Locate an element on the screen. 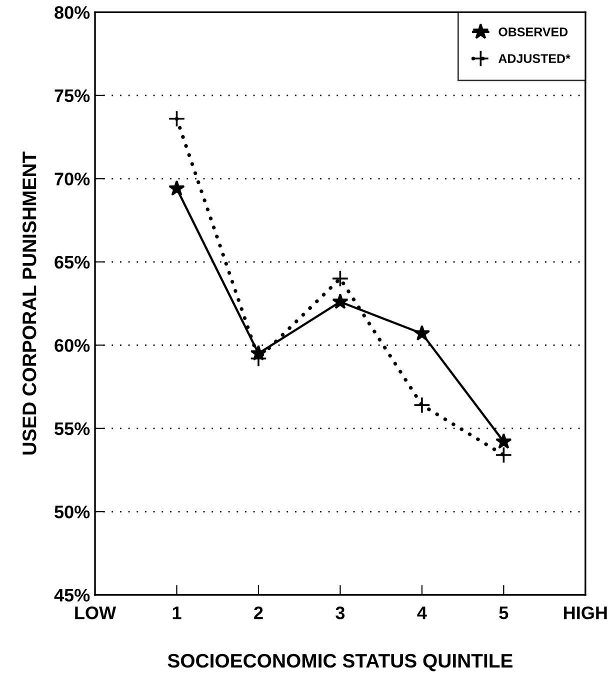  x-tick-label: 5 is located at coordinates (503, 613).